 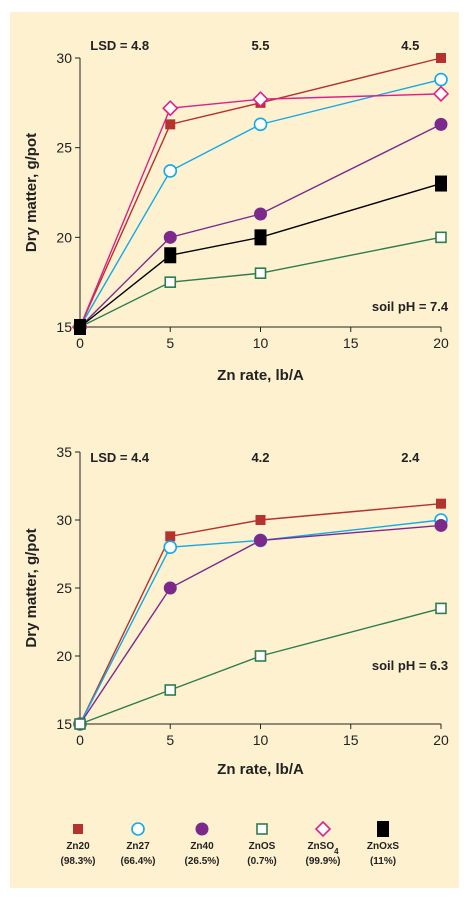 I want to click on soil-ph-label: soil pH = 7.4, so click(x=410, y=306).